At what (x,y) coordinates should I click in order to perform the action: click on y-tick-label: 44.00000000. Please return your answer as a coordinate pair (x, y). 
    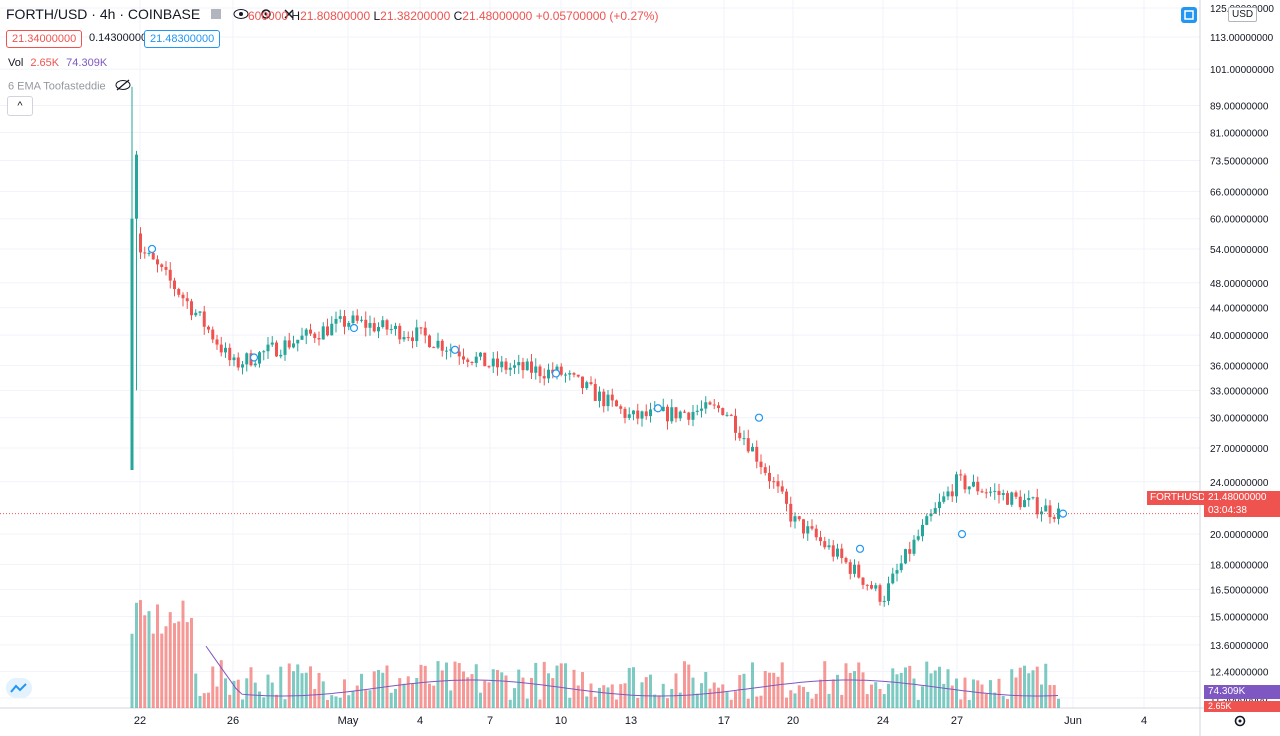
    Looking at the image, I should click on (1239, 309).